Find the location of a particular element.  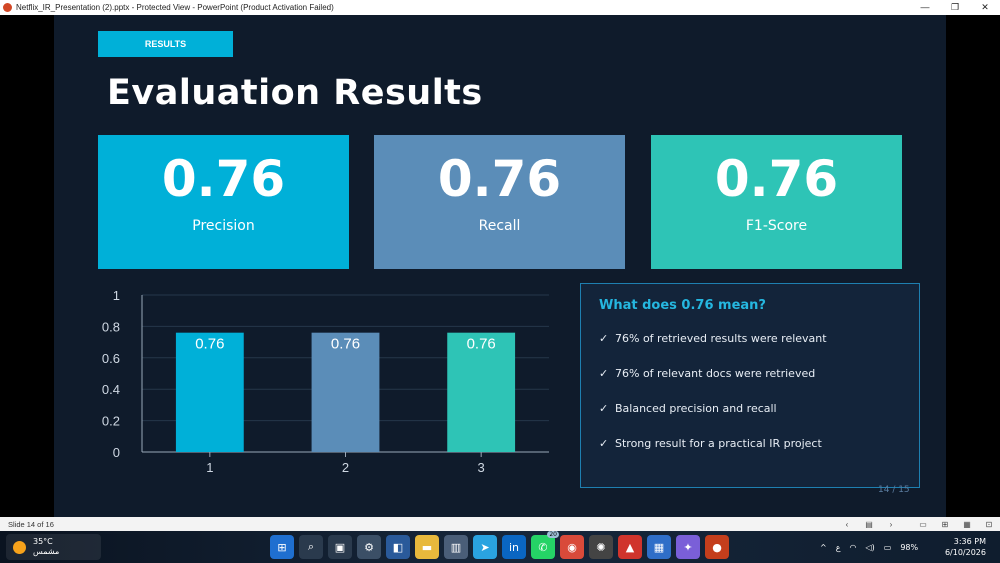

folder-icon: ▬ is located at coordinates (427, 547).